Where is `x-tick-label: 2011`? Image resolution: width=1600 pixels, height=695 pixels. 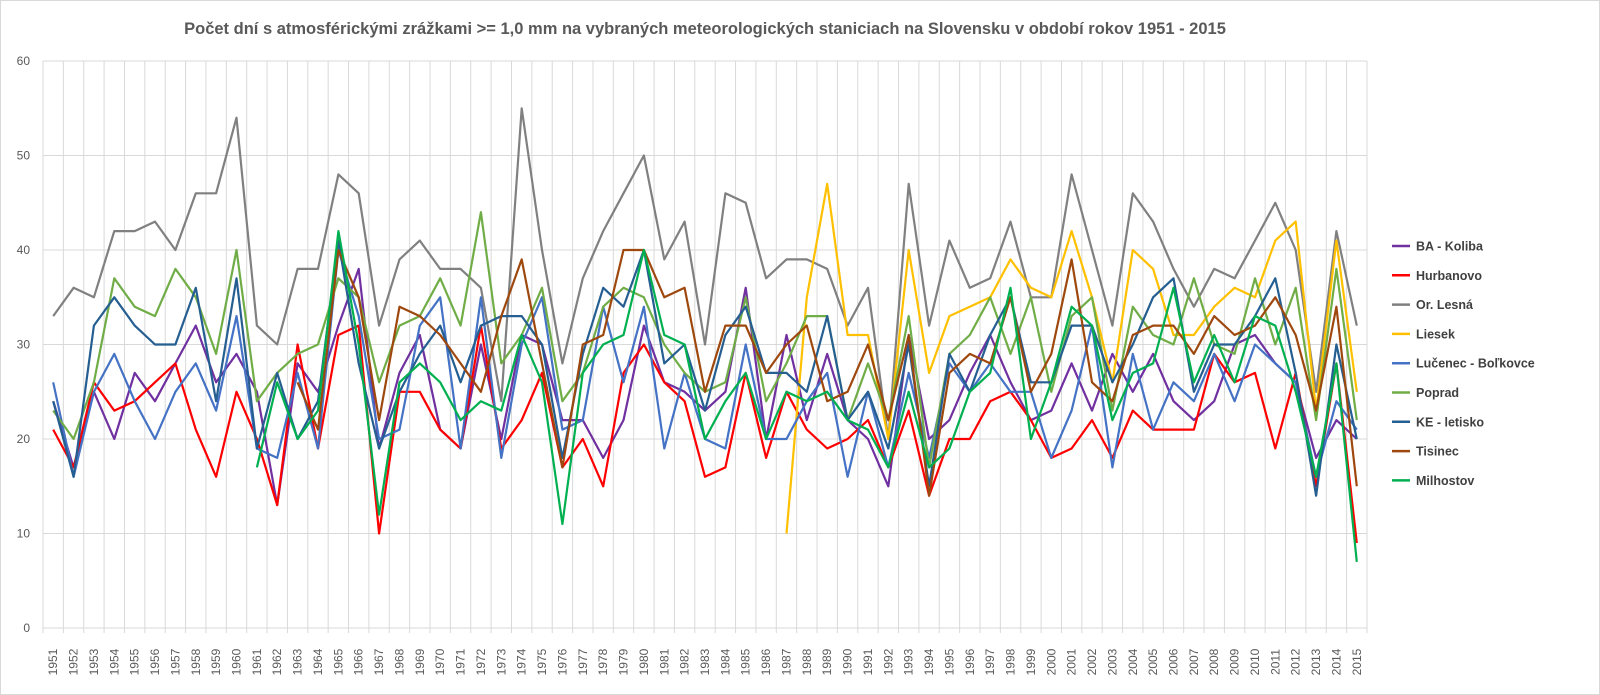 x-tick-label: 2011 is located at coordinates (1275, 662).